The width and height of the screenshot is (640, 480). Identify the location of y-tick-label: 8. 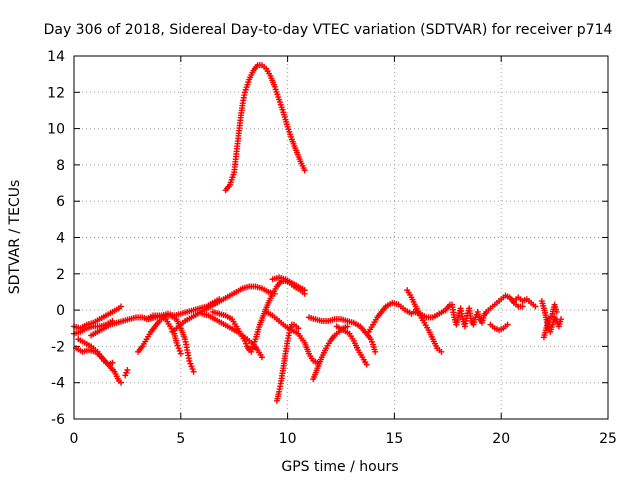
(60, 166).